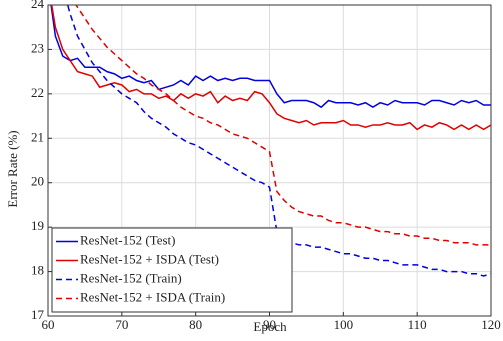  I want to click on y-axis-label: Error Rate (%), so click(12, 168).